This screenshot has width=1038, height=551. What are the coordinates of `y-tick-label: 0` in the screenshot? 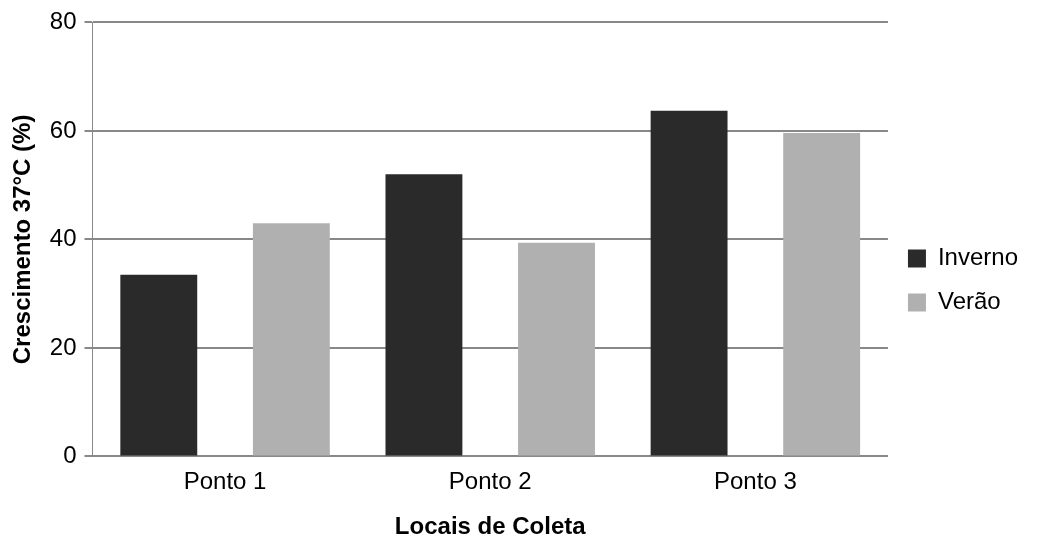 It's located at (70, 455).